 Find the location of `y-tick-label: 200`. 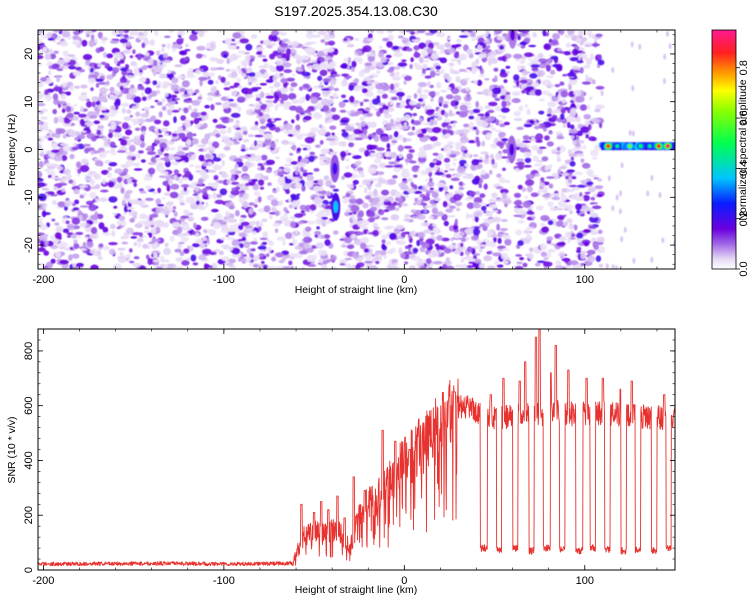

y-tick-label: 200 is located at coordinates (29, 515).